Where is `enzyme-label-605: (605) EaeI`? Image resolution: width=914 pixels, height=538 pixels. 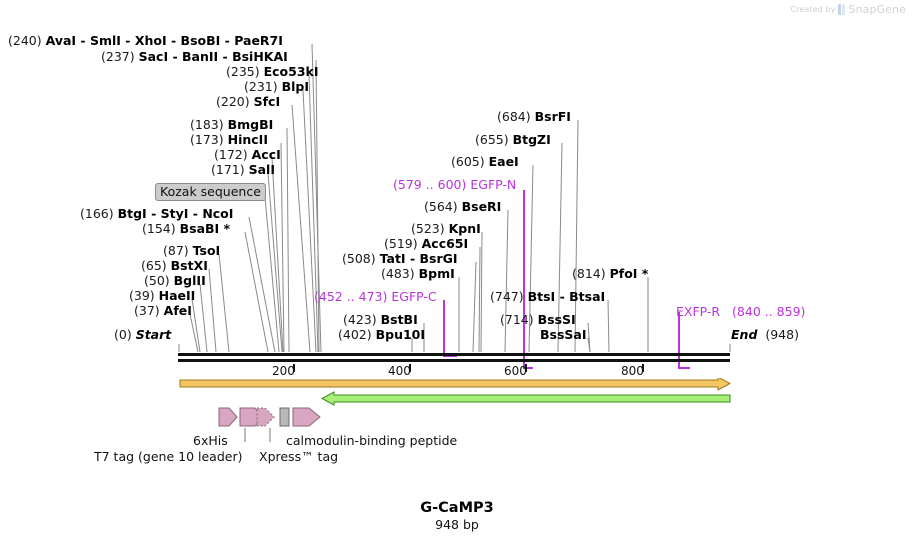 enzyme-label-605: (605) EaeI is located at coordinates (485, 161).